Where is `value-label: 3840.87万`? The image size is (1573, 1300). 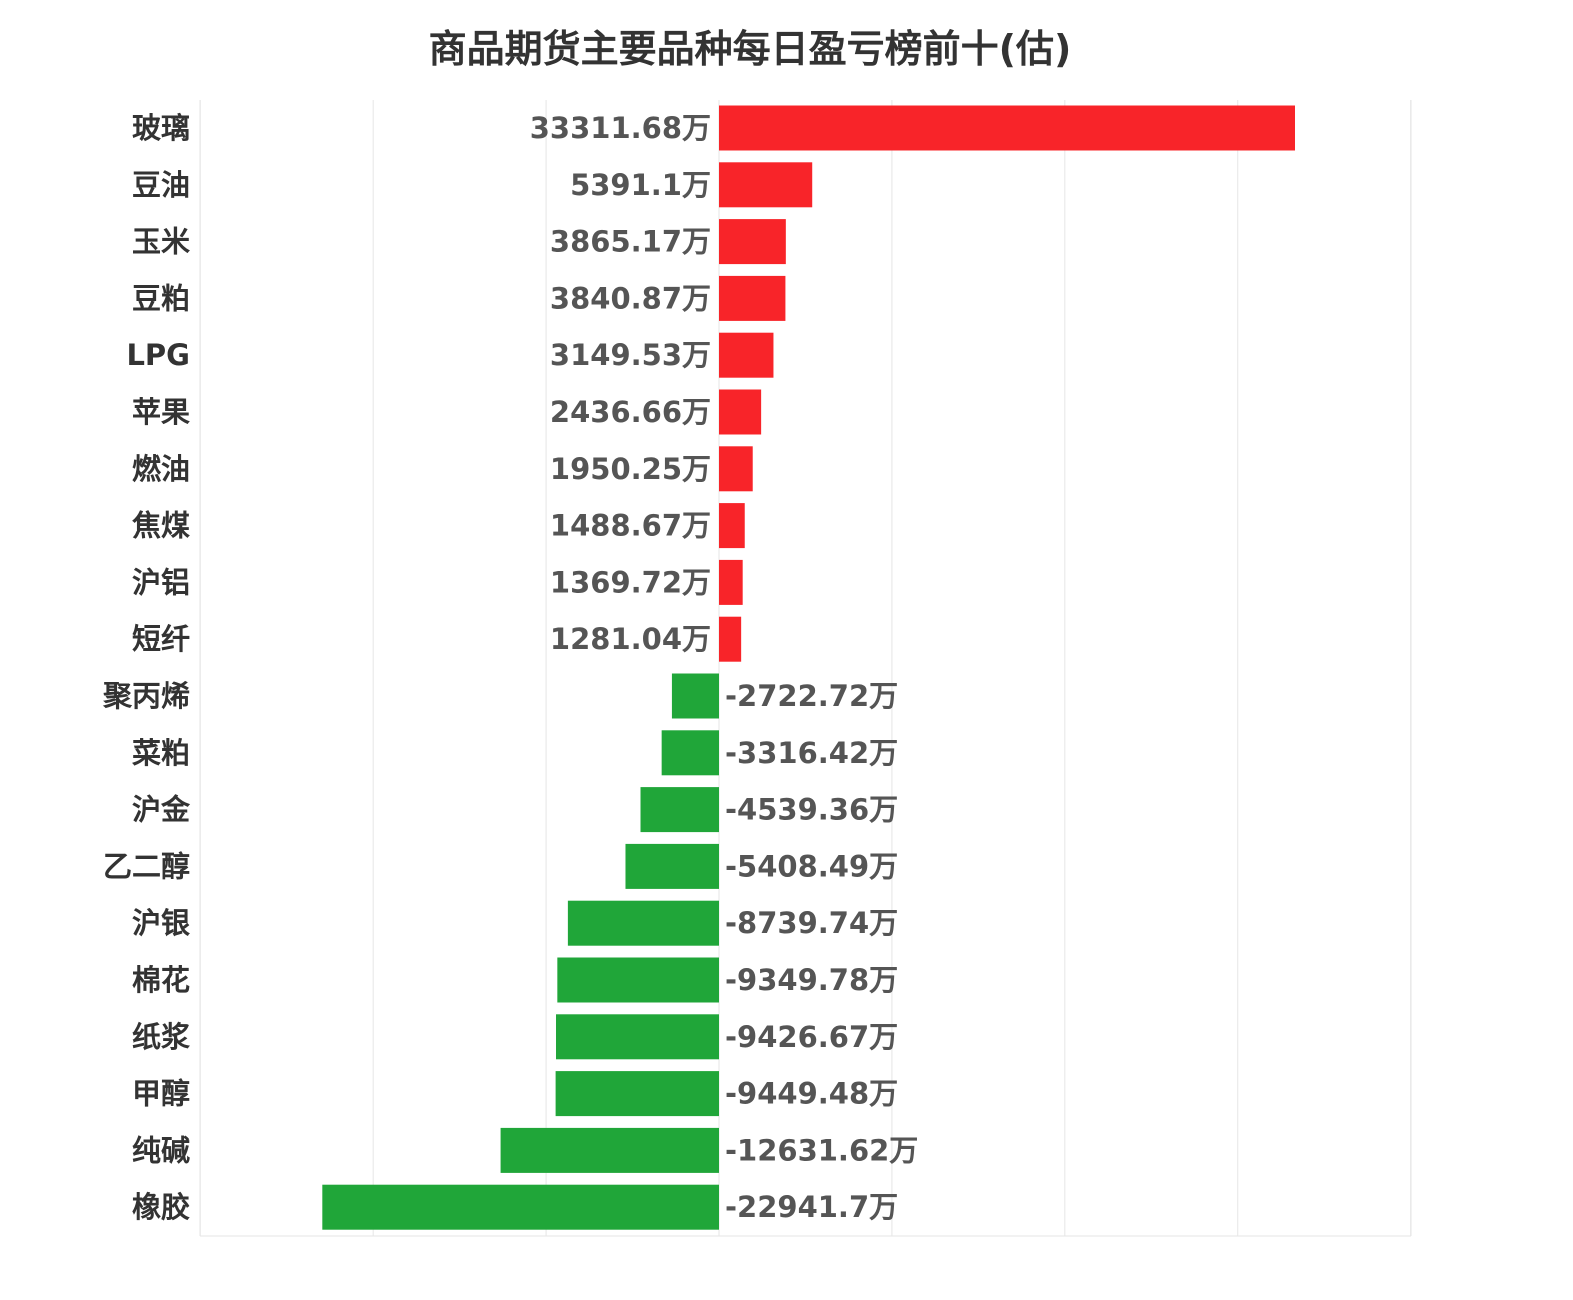 value-label: 3840.87万 is located at coordinates (630, 298).